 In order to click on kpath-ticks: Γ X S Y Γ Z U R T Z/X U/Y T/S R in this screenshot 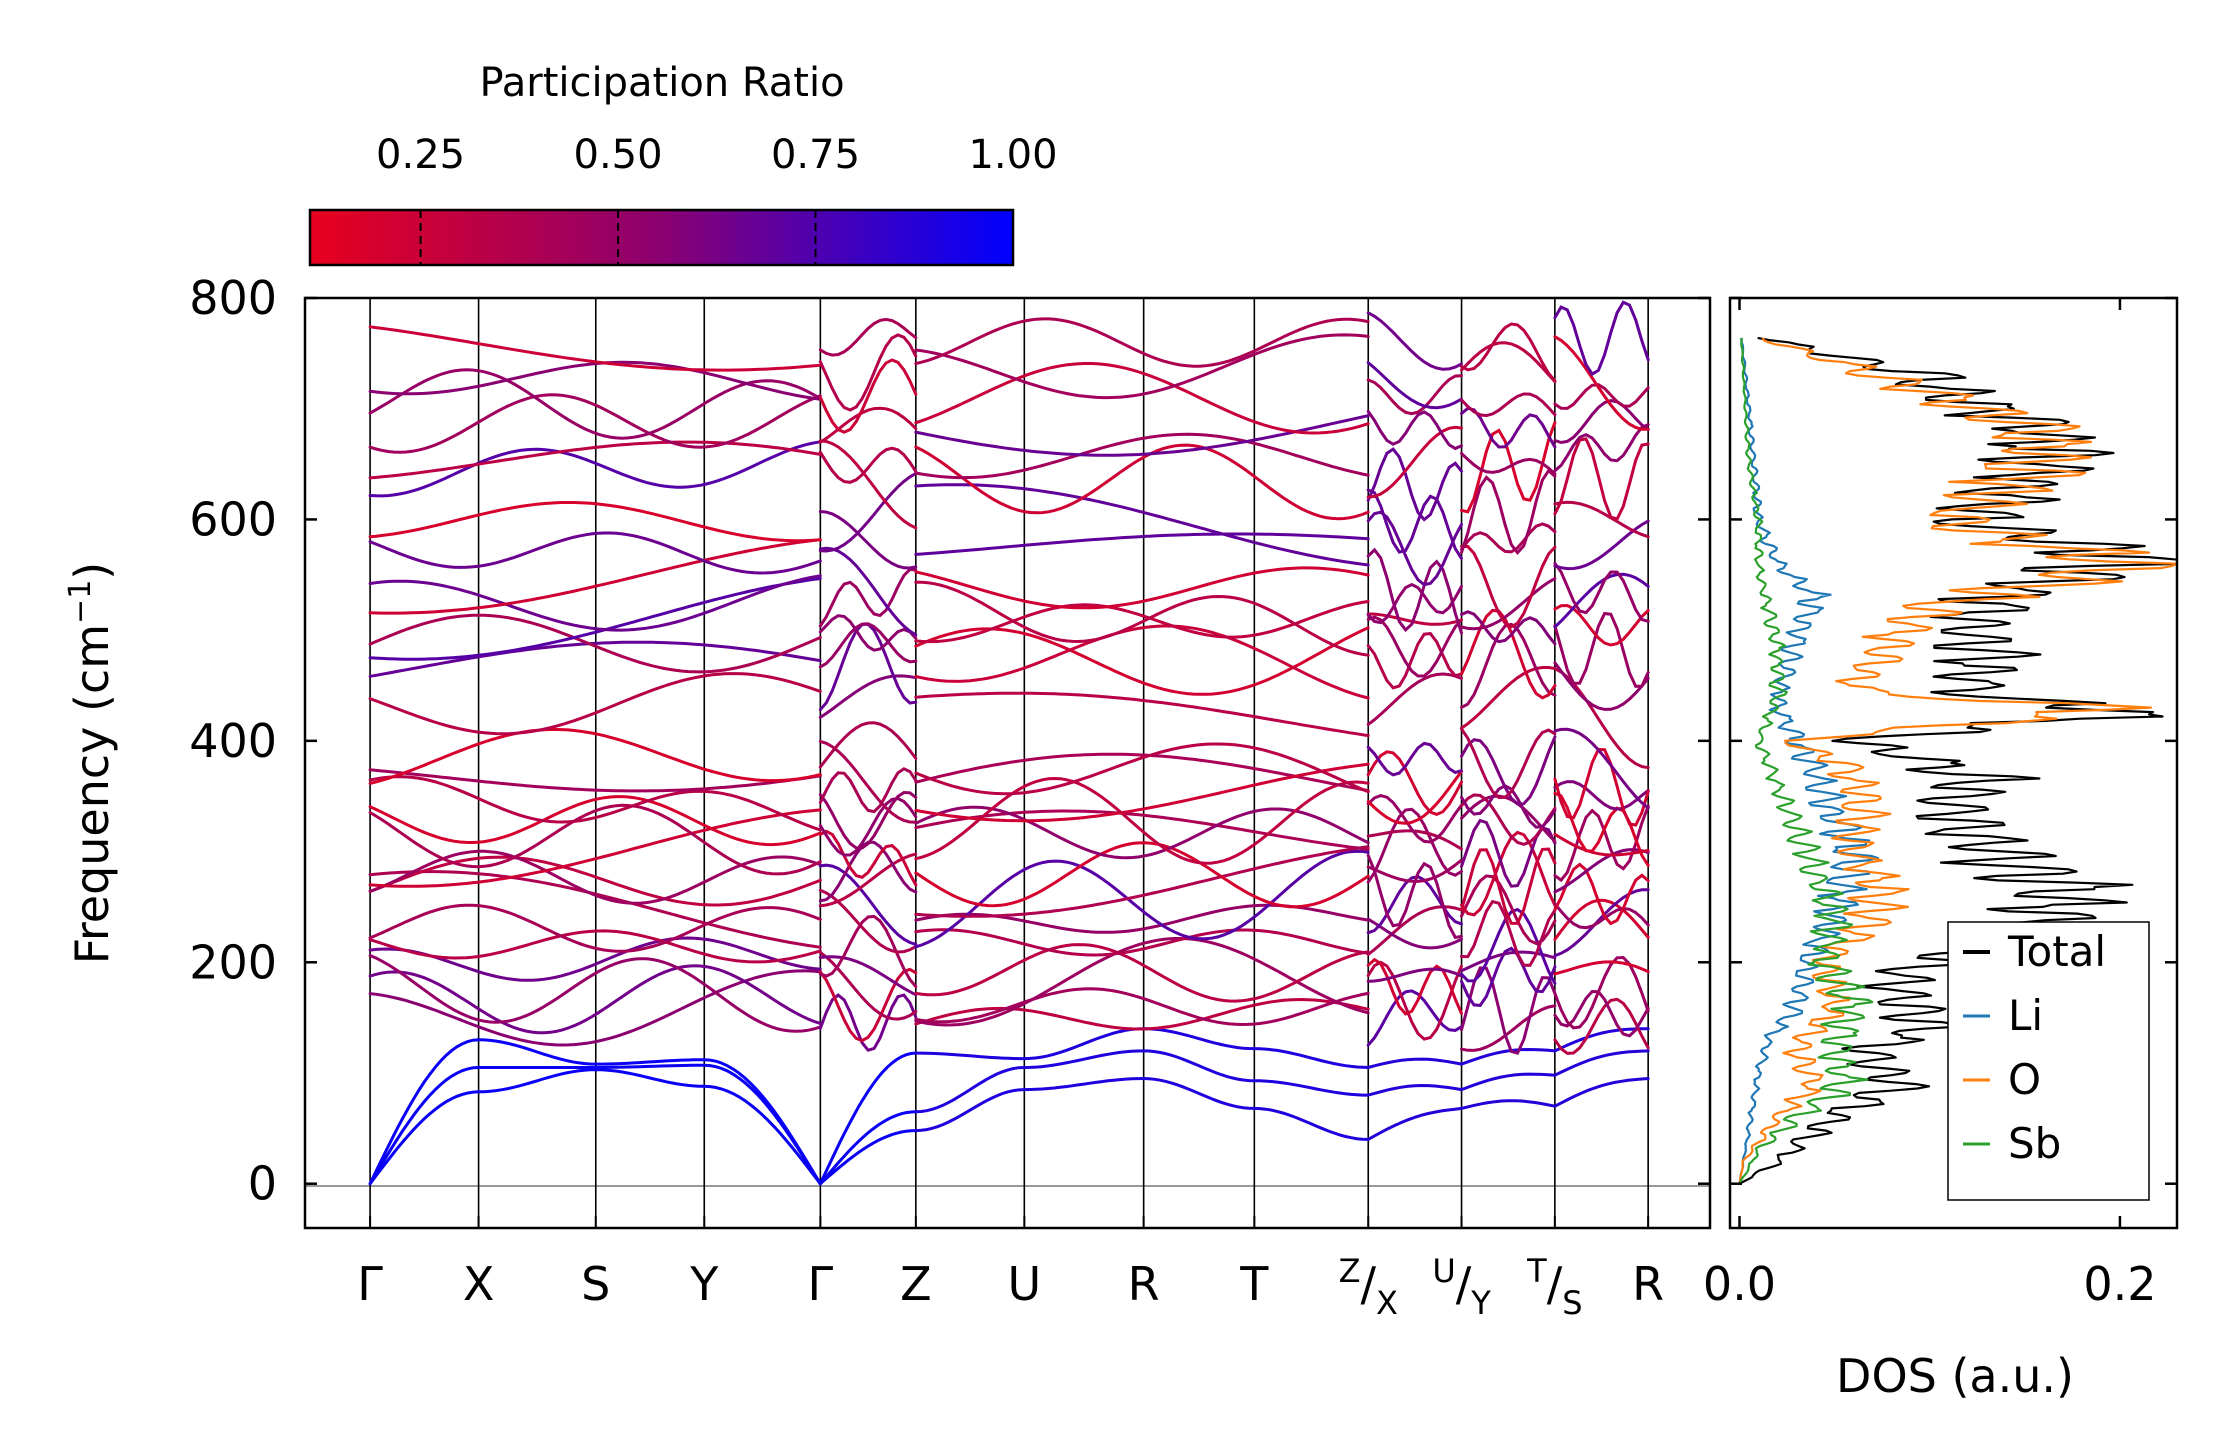, I will do `click(1010, 1269)`.